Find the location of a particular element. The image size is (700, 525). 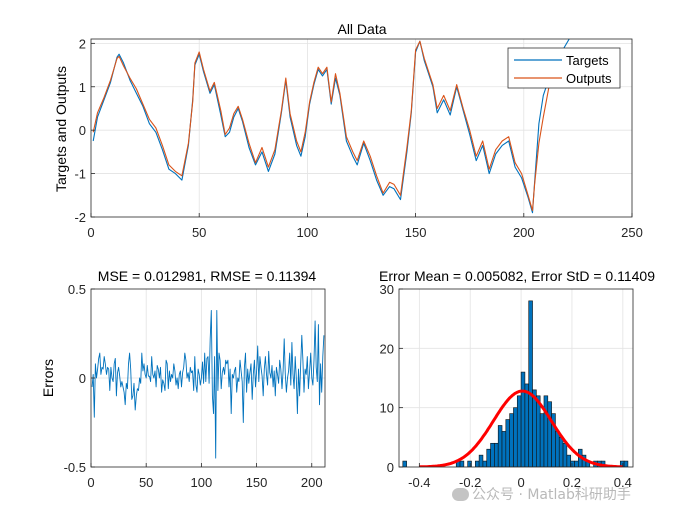

errors-y-tick-label: -0.5 is located at coordinates (75, 467).